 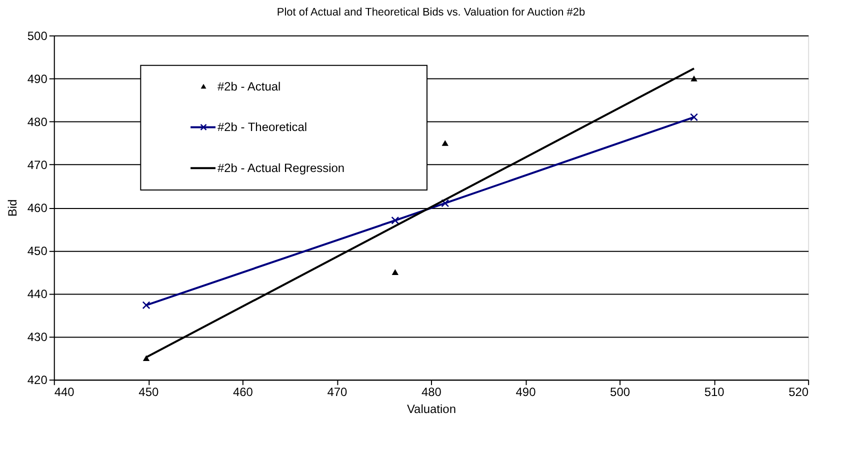 What do you see at coordinates (37, 294) in the screenshot?
I see `y-tick-label: 440` at bounding box center [37, 294].